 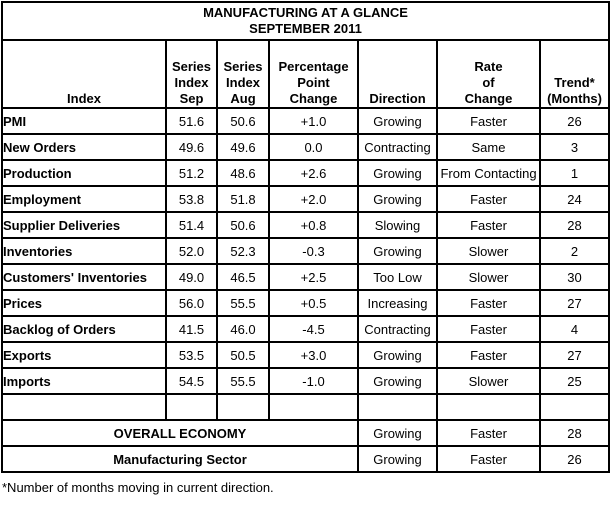 What do you see at coordinates (180, 433) in the screenshot?
I see `summary-label: OVERALL ECONOMY` at bounding box center [180, 433].